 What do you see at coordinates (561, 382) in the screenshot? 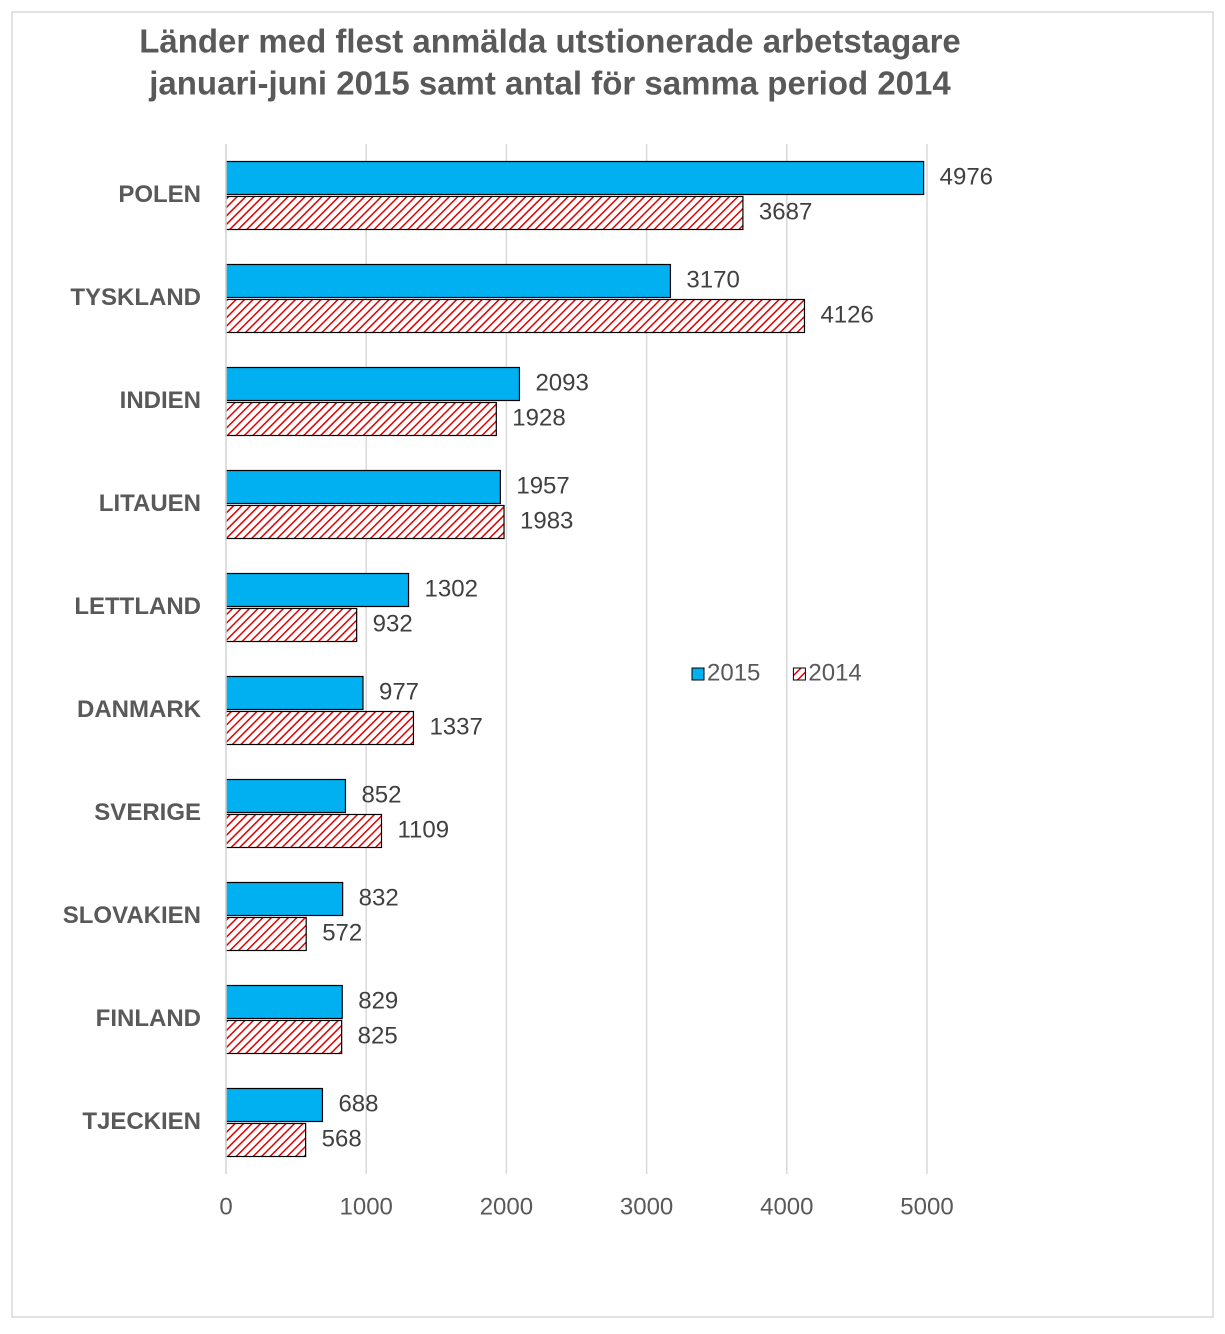
I see `data-label: 2093` at bounding box center [561, 382].